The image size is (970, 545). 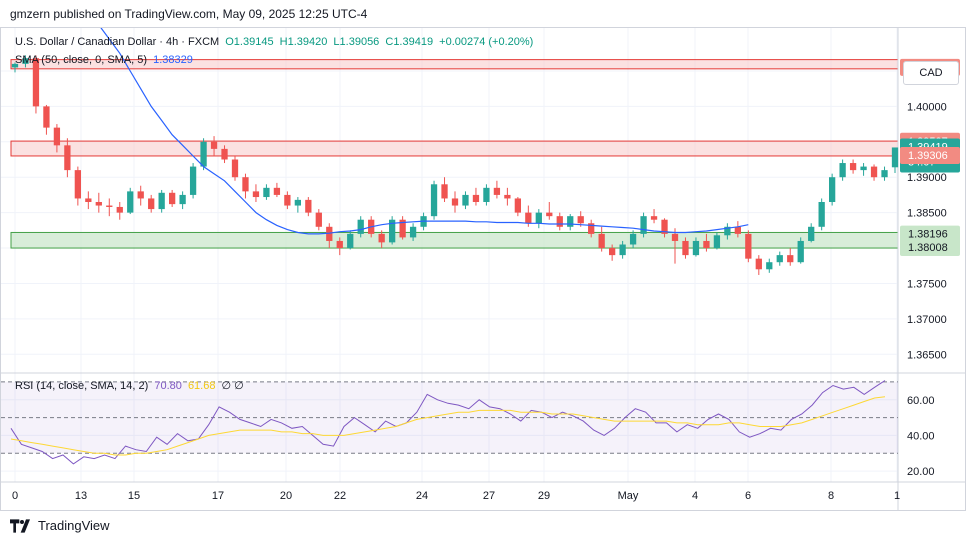 I want to click on footer: TradingView, so click(x=60, y=525).